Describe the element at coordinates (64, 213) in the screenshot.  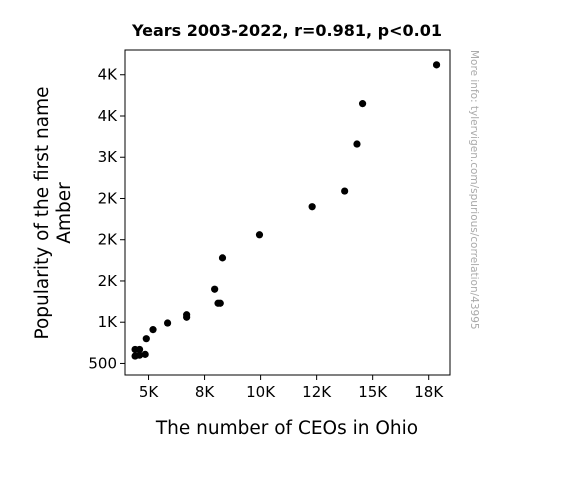
I see `y-axis-label-line-2: Amber` at that location.